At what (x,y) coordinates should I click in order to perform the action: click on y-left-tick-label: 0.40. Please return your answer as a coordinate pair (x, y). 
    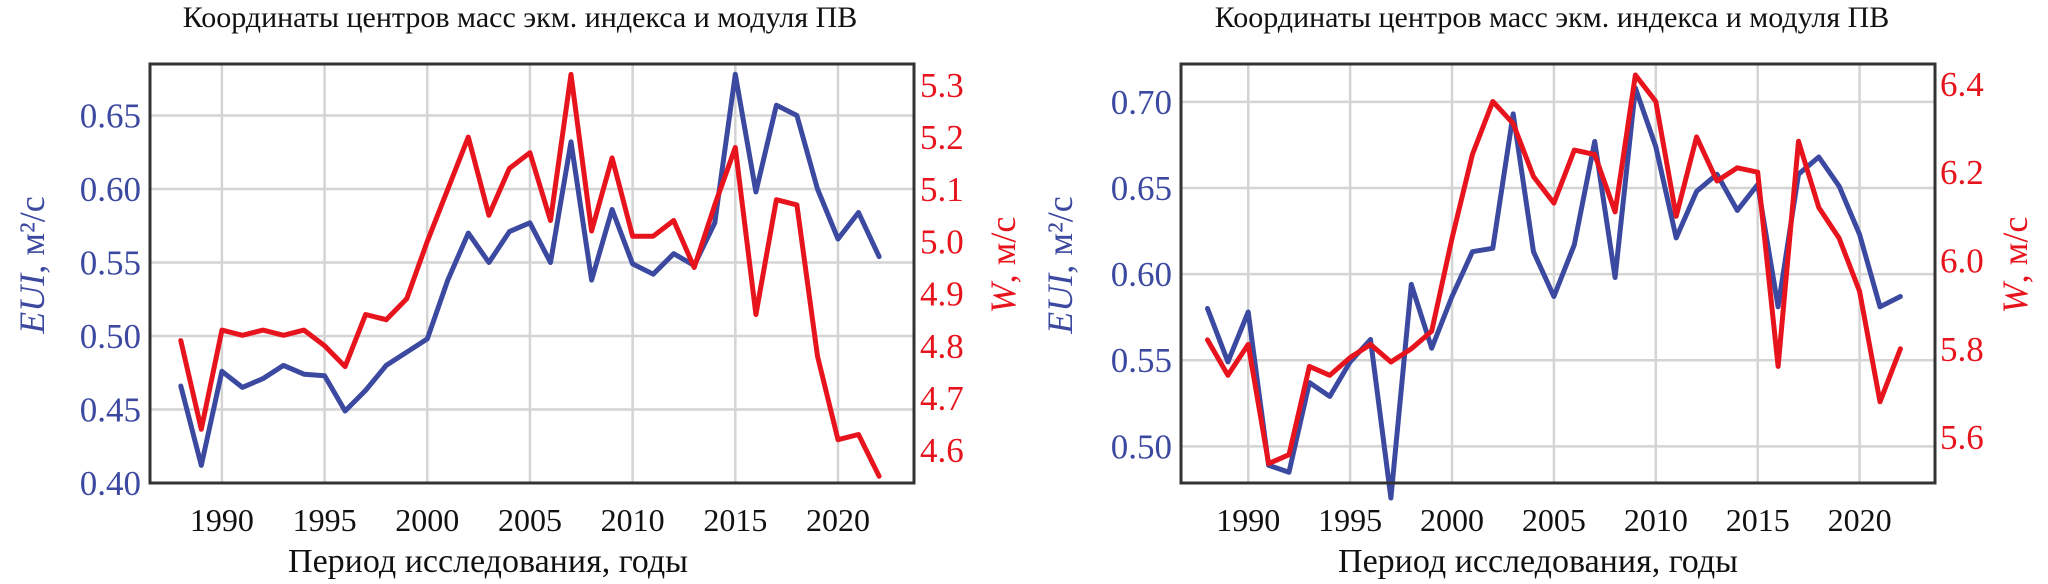
    Looking at the image, I should click on (110, 483).